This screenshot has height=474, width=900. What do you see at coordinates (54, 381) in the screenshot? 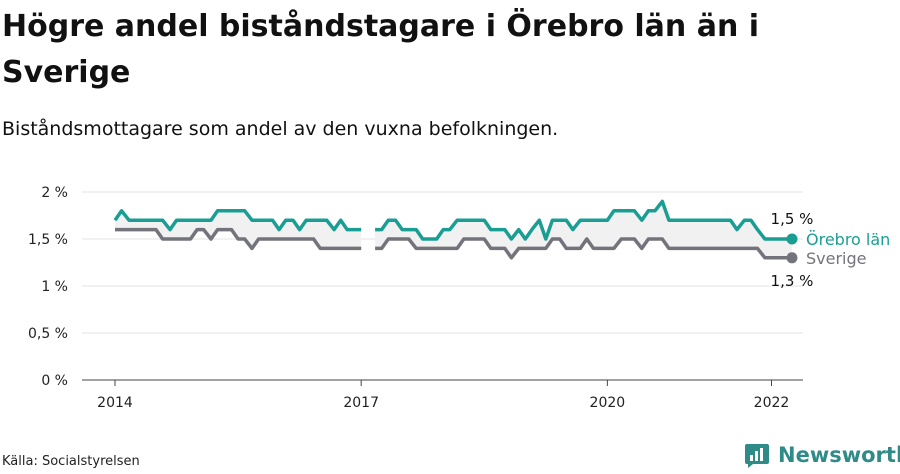
I see `y-tick-label: 0 %` at bounding box center [54, 381].